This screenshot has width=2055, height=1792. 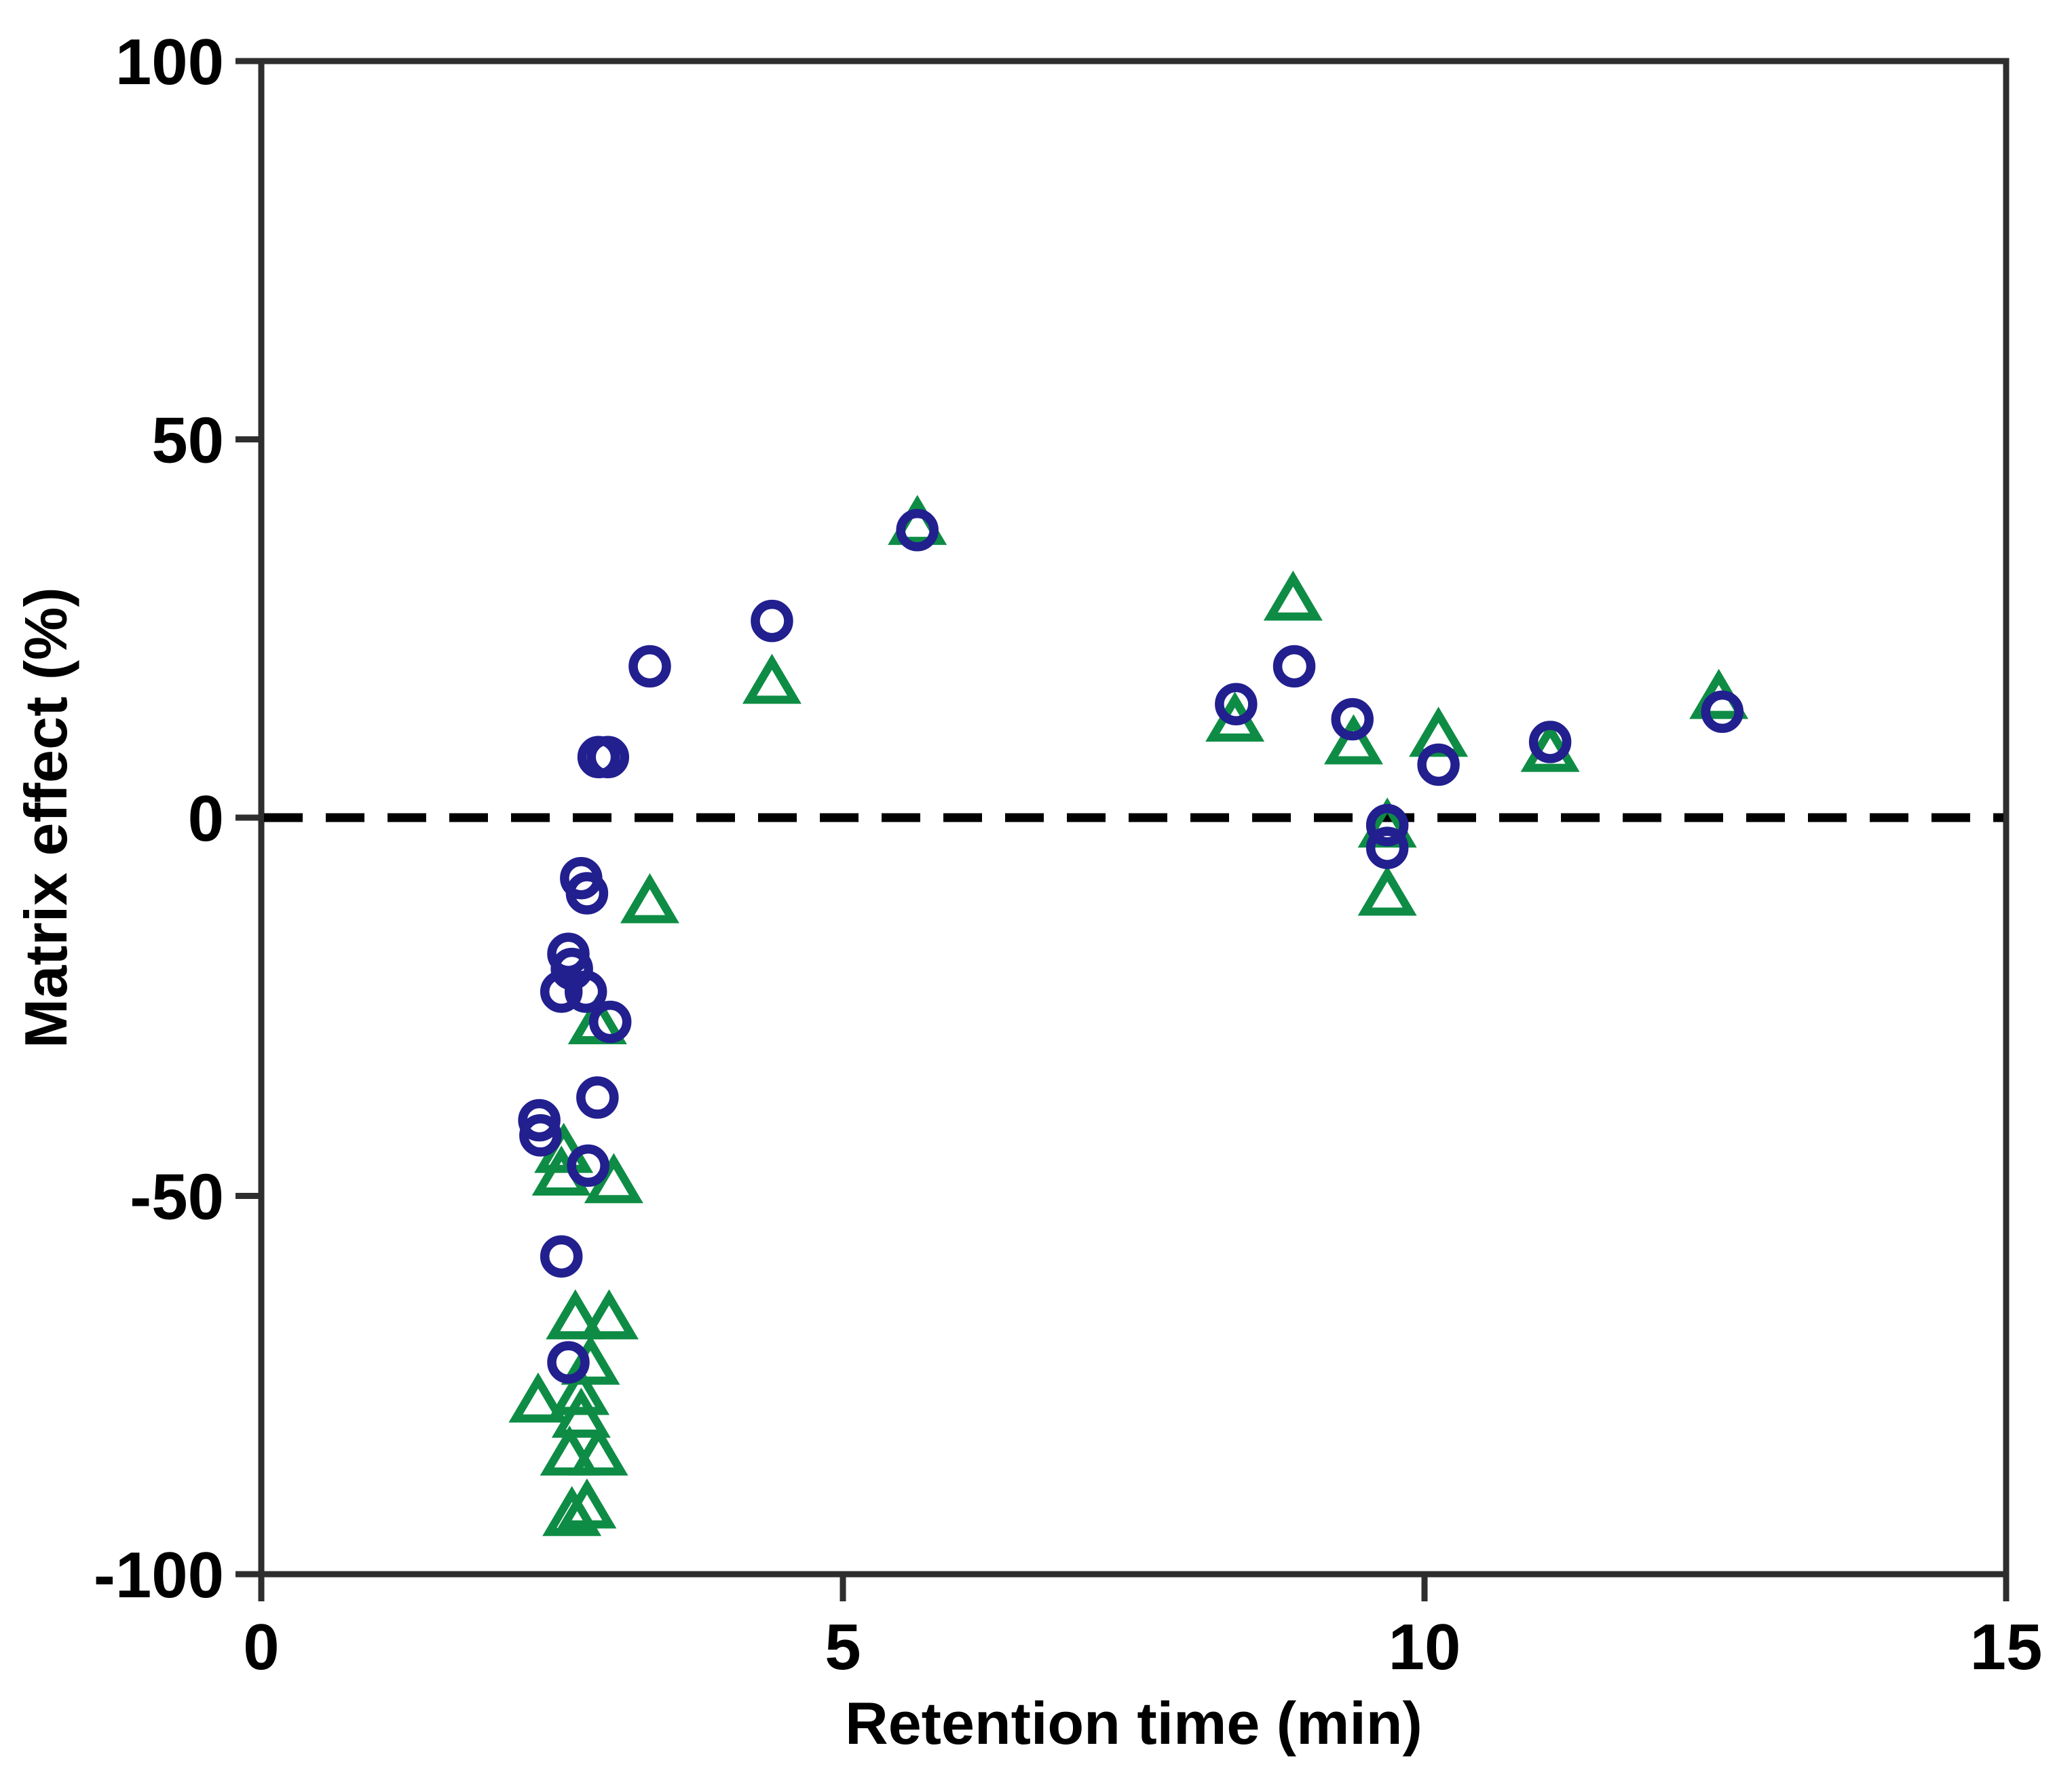 I want to click on x-axis-title: Retention time (min), so click(x=1133, y=1723).